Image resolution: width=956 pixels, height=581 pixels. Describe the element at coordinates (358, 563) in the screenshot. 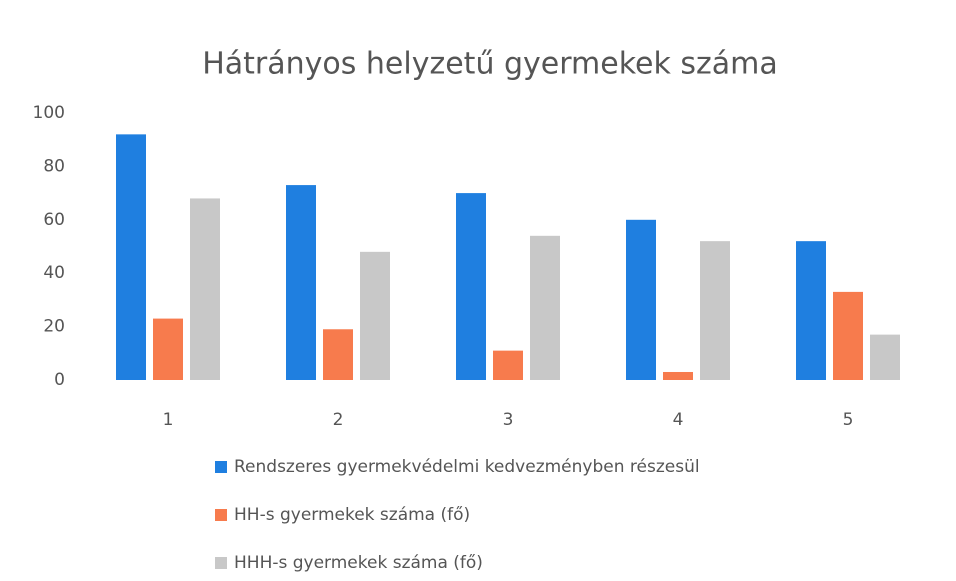

I see `legend-label: HHH-s gyermekek száma (fő)` at that location.